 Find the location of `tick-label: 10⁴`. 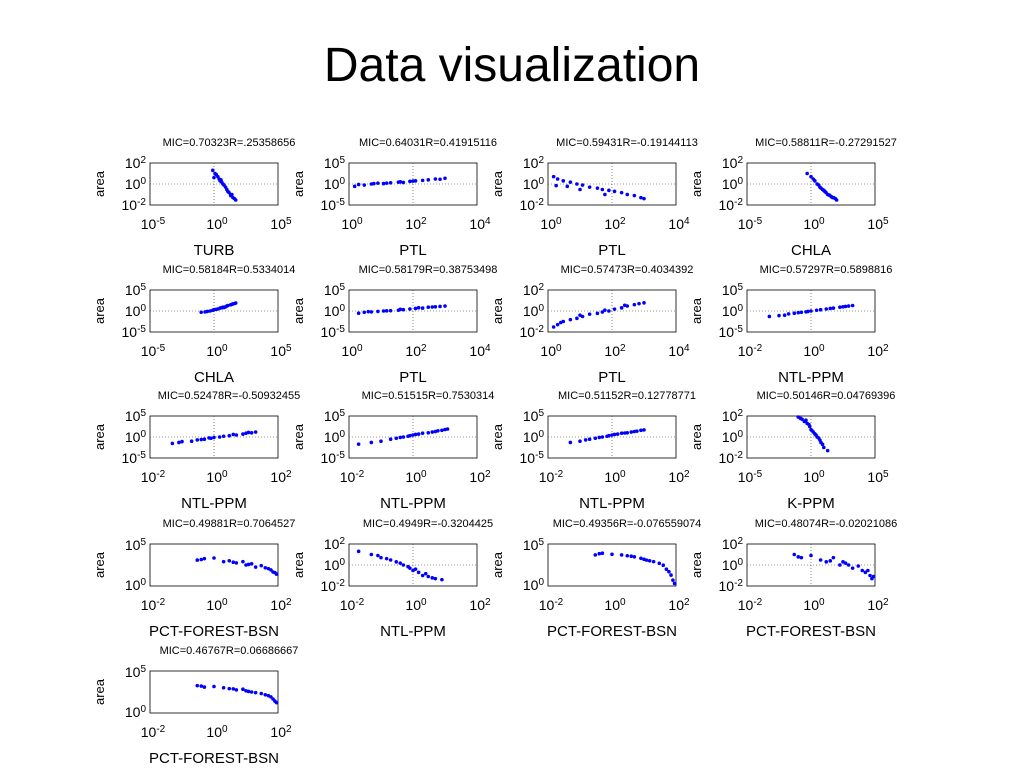

tick-label: 10⁴ is located at coordinates (679, 224).